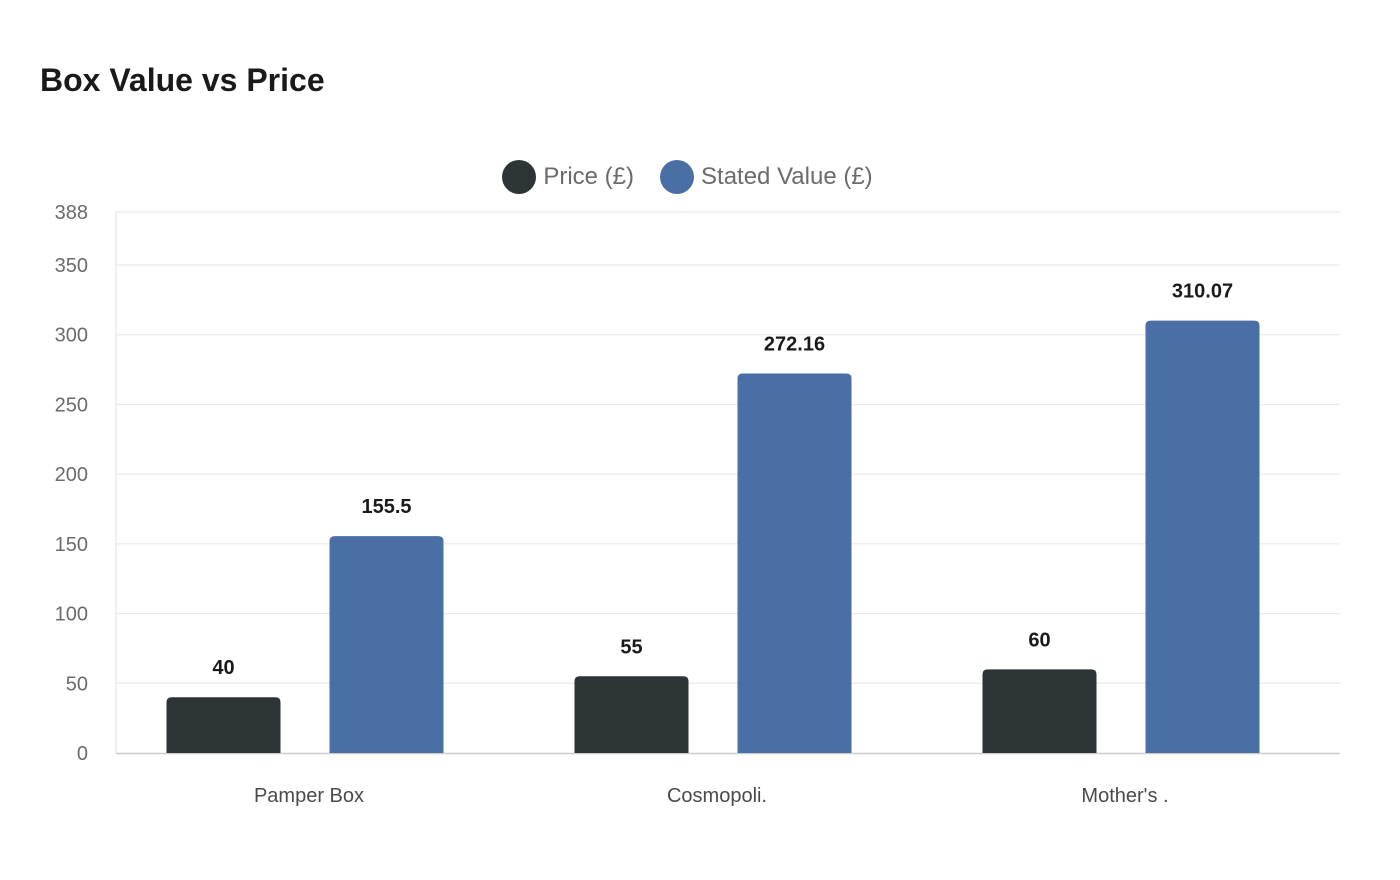 The height and width of the screenshot is (880, 1400). What do you see at coordinates (717, 796) in the screenshot?
I see `x-tick-label-1: Cosmopoli.` at bounding box center [717, 796].